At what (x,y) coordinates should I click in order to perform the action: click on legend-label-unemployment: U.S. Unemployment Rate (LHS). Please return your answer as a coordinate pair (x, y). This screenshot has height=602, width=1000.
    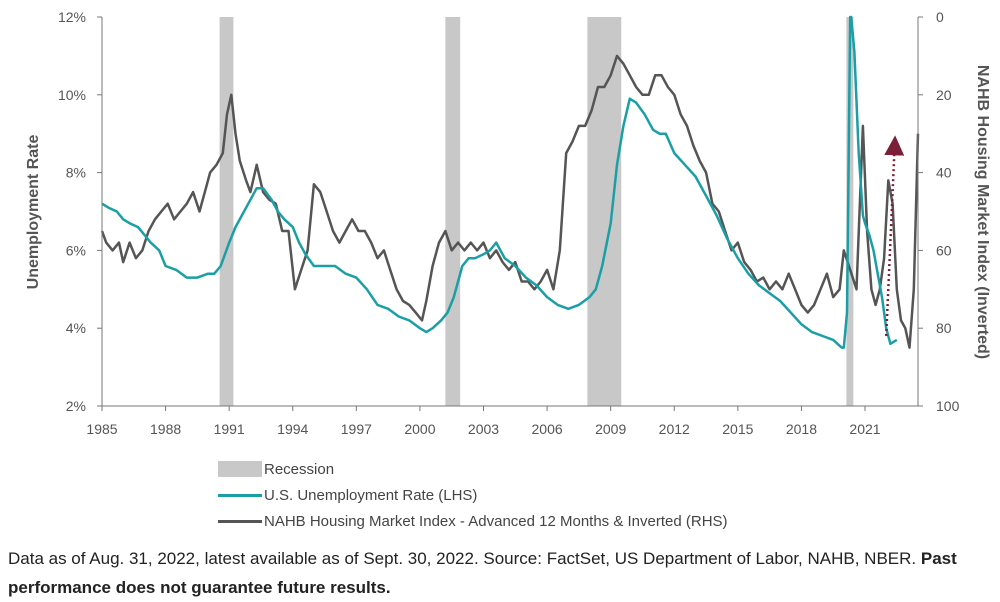
    Looking at the image, I should click on (371, 495).